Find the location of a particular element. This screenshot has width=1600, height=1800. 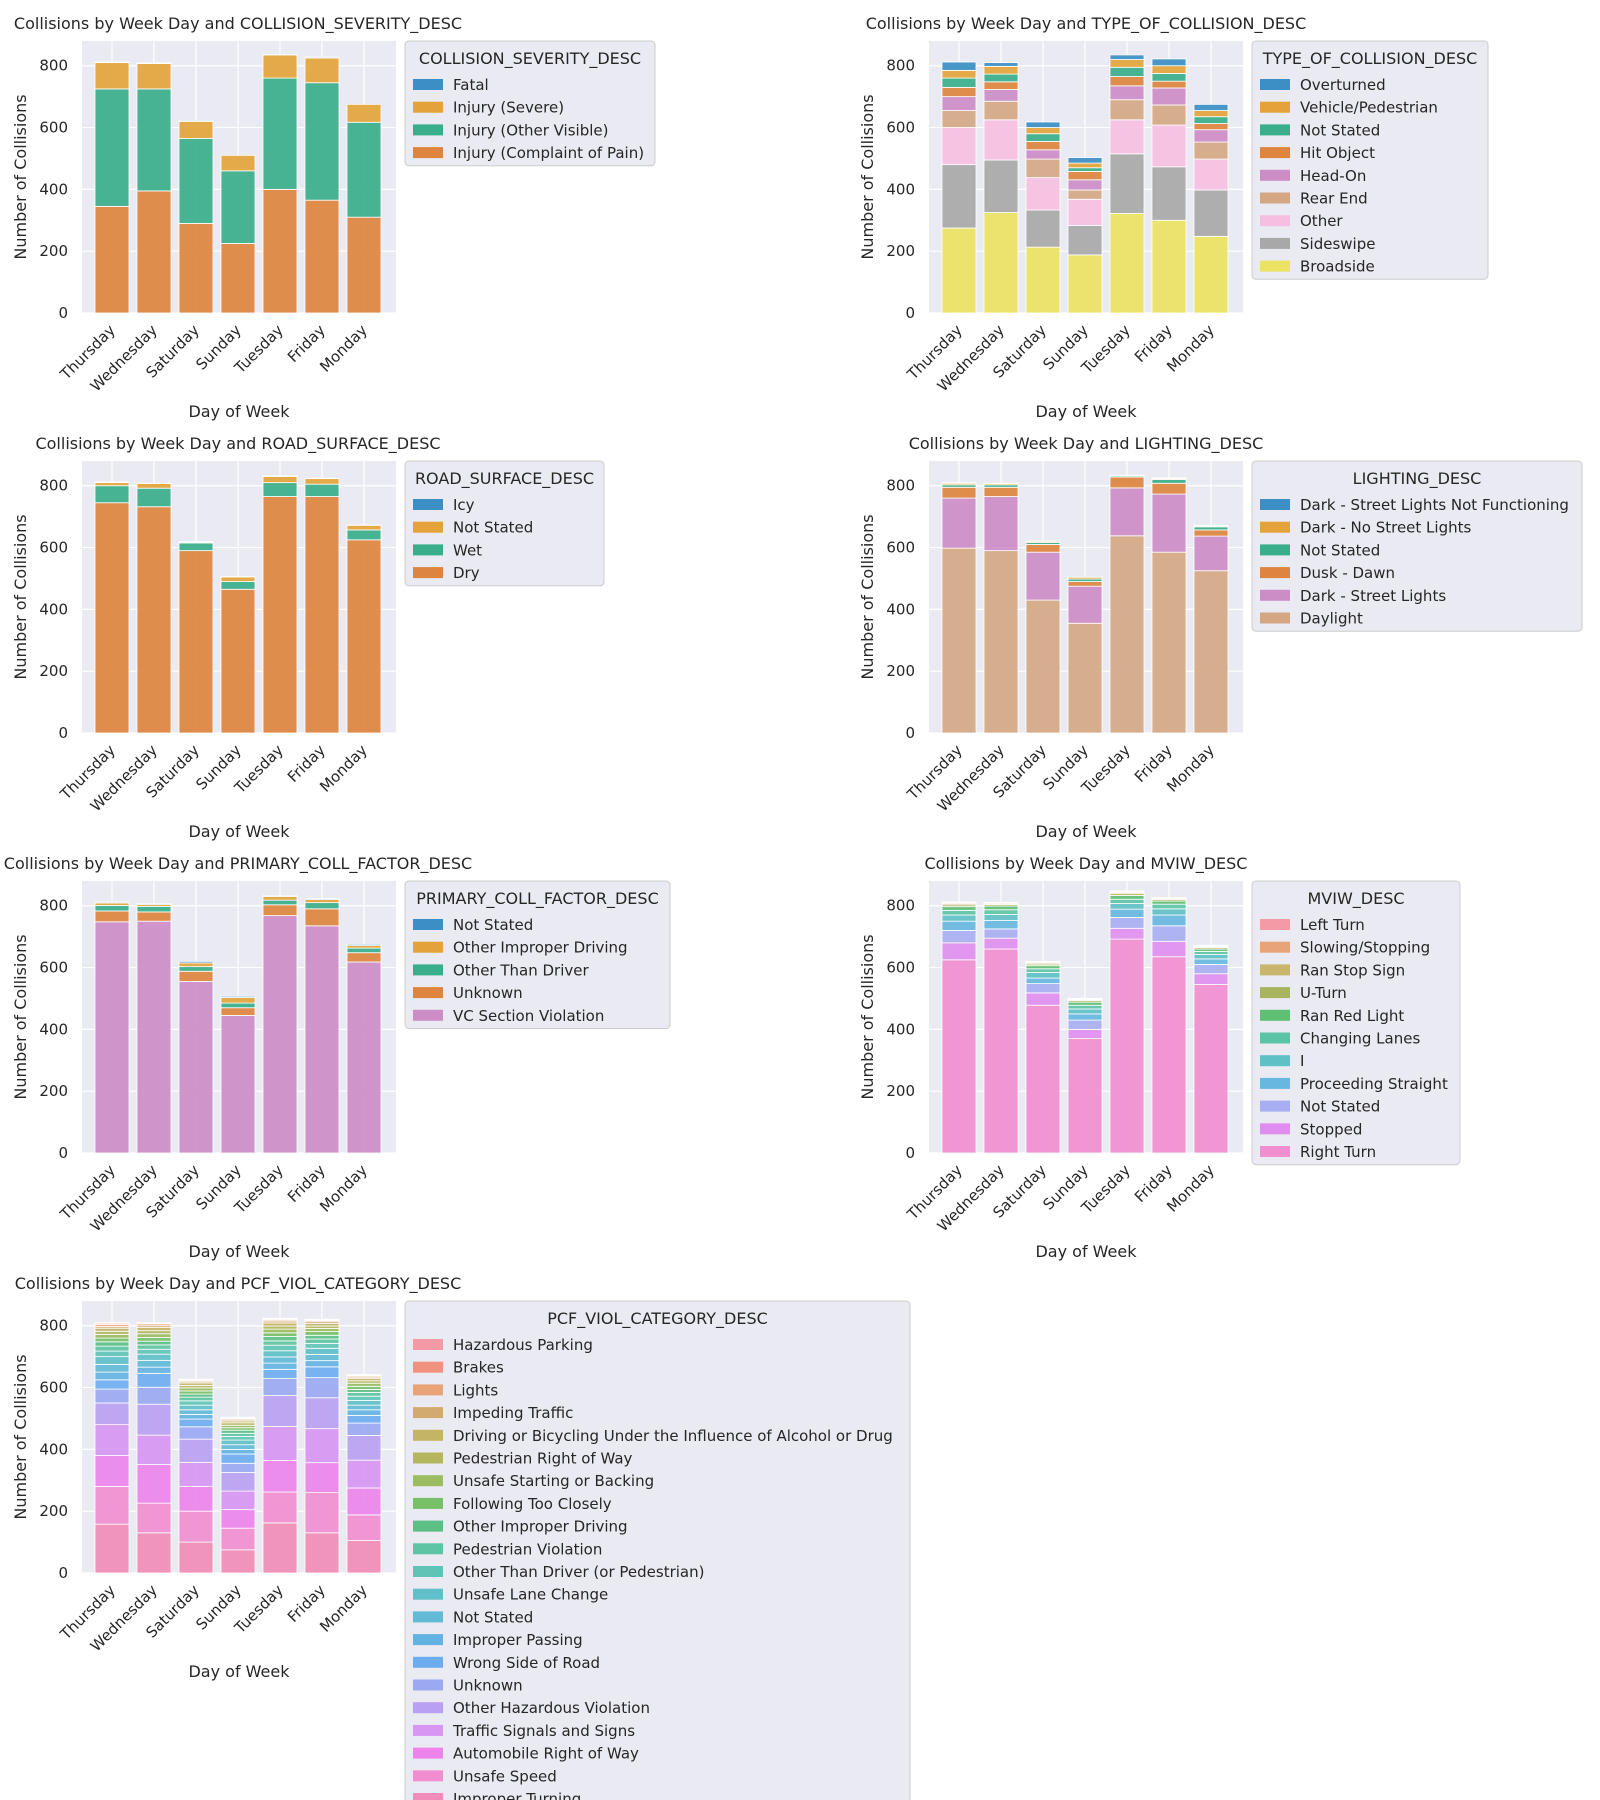

legend-entry: Dark - Street Lights is located at coordinates (1373, 596).